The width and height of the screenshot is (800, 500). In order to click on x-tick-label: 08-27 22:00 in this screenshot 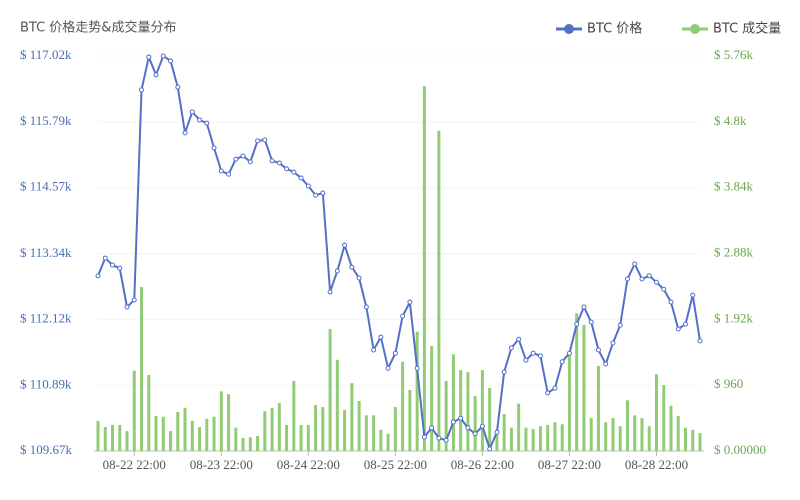, I will do `click(569, 464)`.